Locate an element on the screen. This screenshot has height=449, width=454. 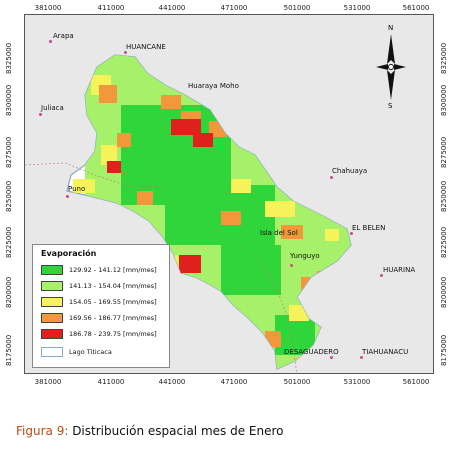
place-label: TIAHUANACU is located at coordinates (385, 352).